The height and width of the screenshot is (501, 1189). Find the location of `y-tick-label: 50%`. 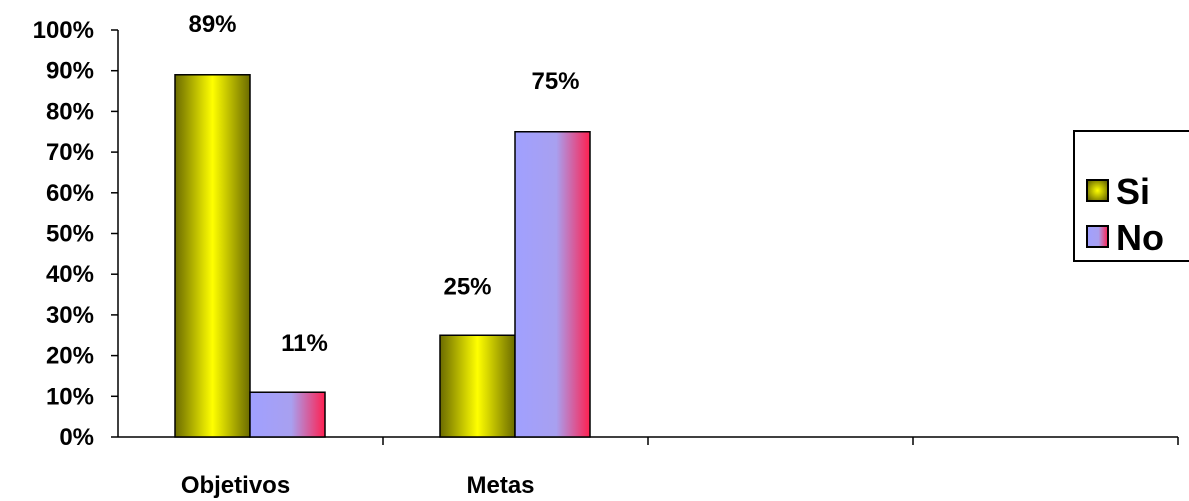

y-tick-label: 50% is located at coordinates (70, 234).